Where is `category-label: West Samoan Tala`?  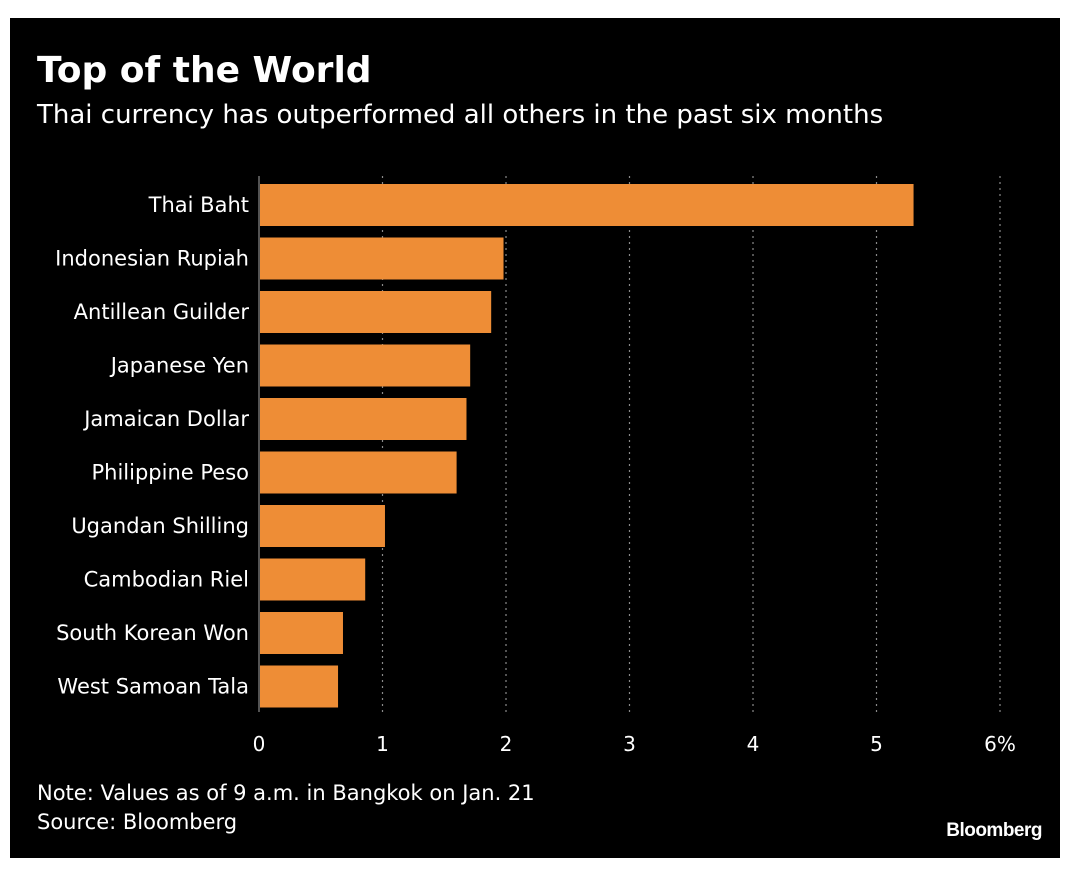 category-label: West Samoan Tala is located at coordinates (153, 687).